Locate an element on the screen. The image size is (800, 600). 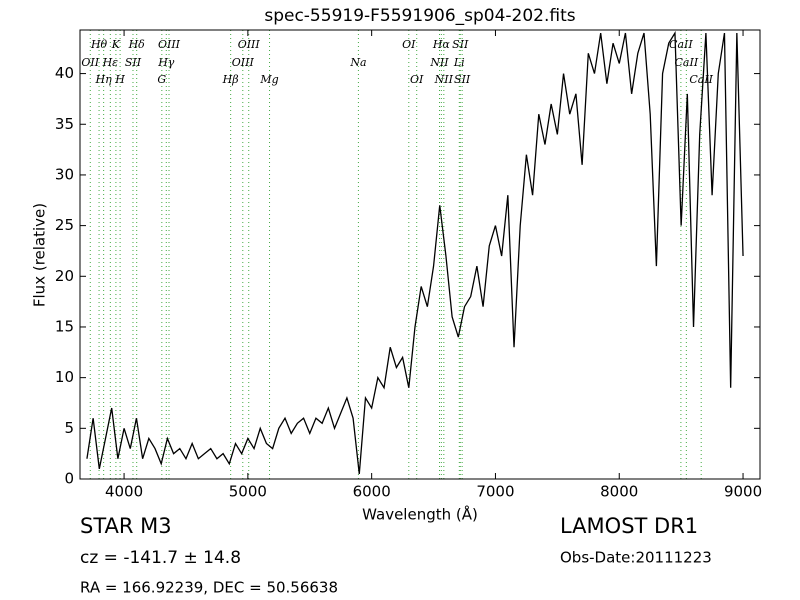
y-tick-label: 20 is located at coordinates (64, 276).